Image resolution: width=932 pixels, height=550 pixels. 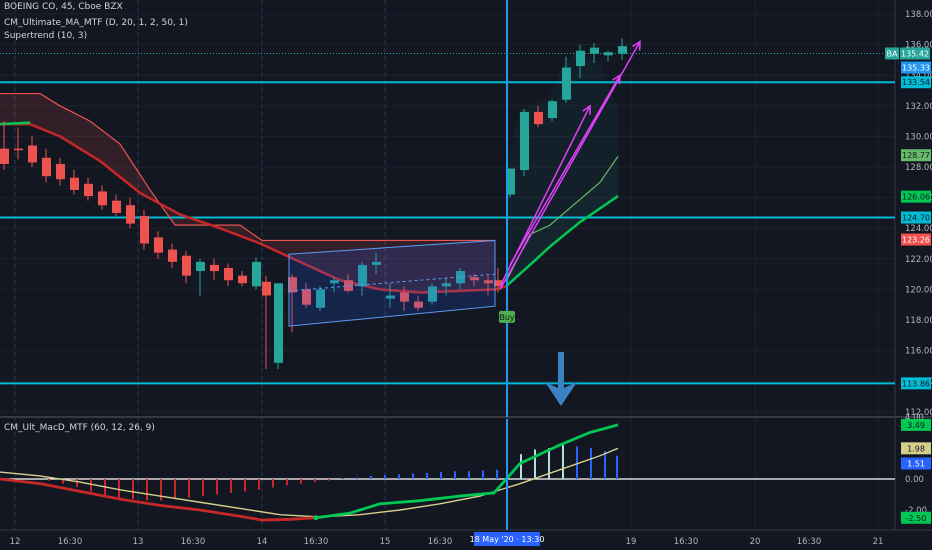 I want to click on buy-label-box, so click(x=507, y=316).